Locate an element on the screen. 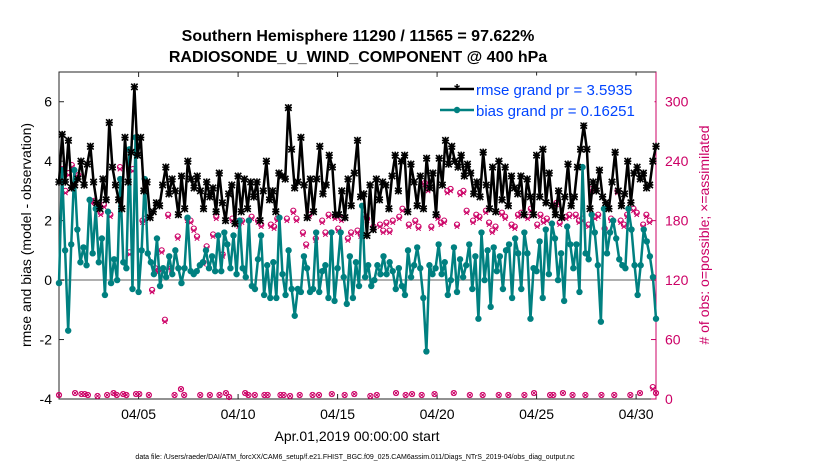  x-axis-label: Apr.01,2019 00:00:00 start is located at coordinates (356, 436).